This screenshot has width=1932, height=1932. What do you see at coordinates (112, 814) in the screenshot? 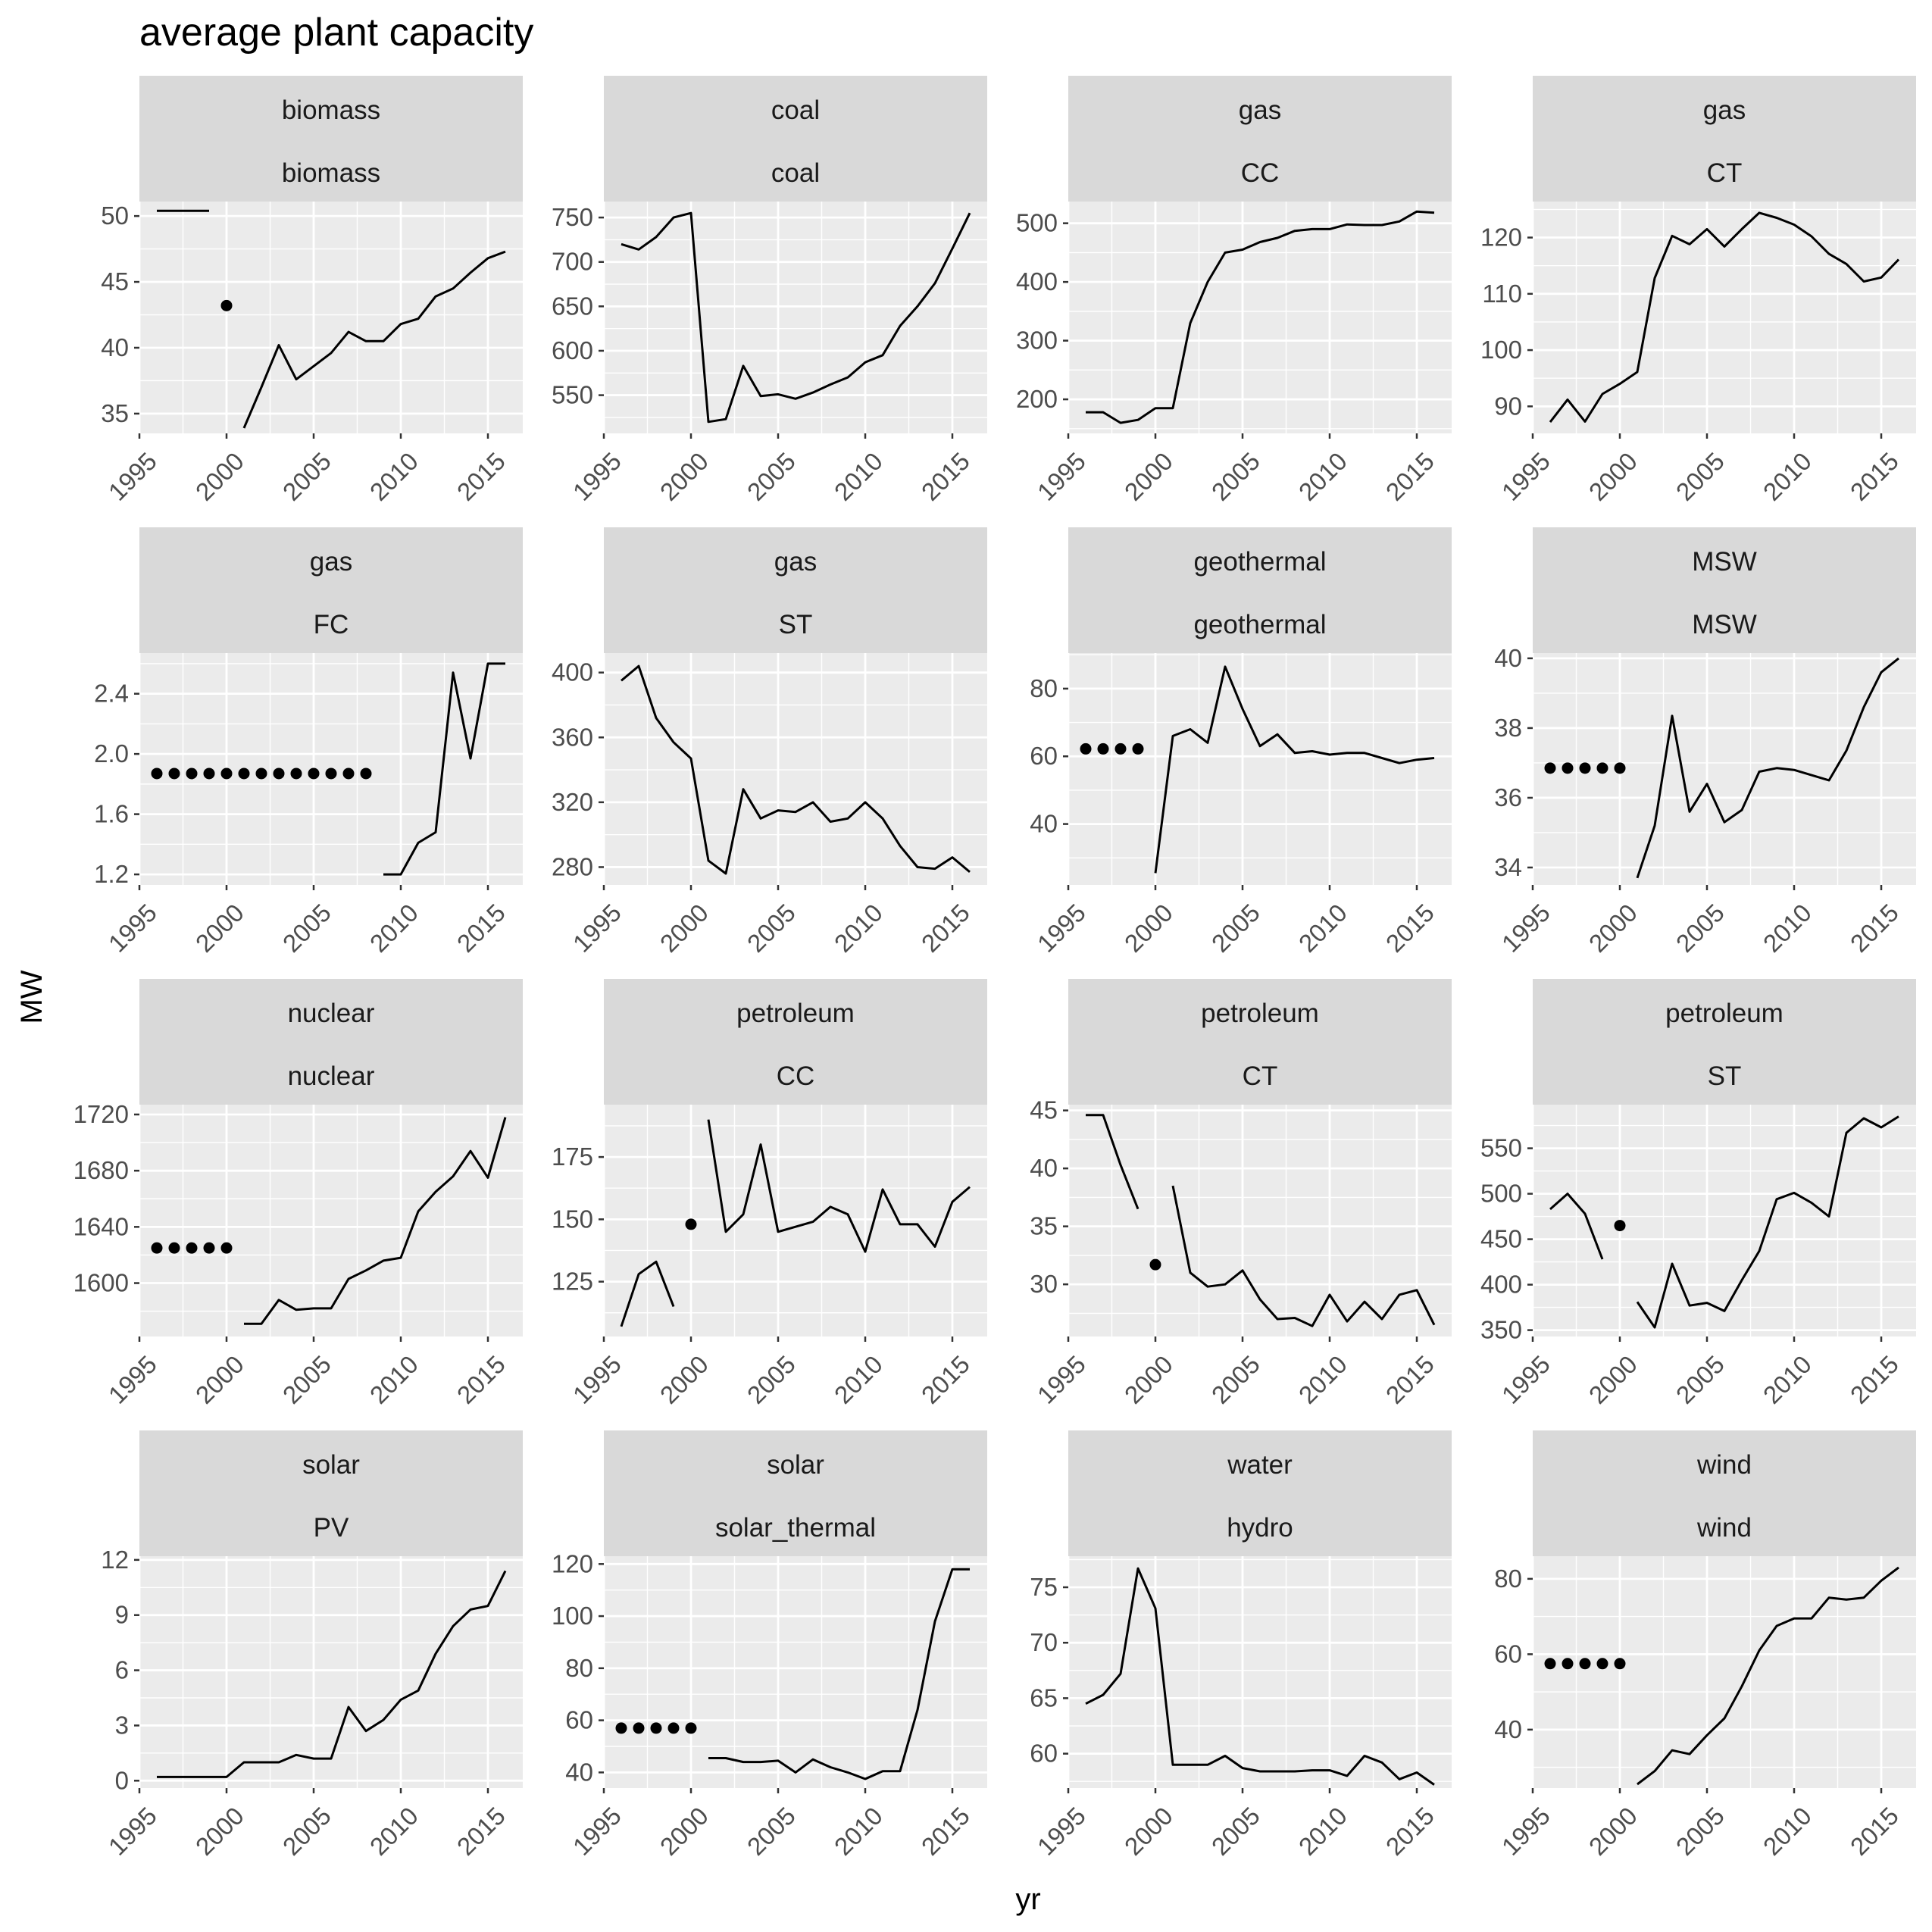
I see `y-tick-label: 1.6` at bounding box center [112, 814].